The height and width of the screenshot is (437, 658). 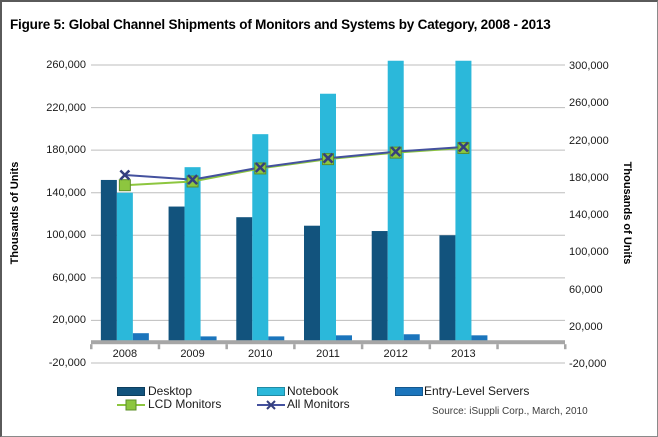 What do you see at coordinates (124, 267) in the screenshot?
I see `bar-notebook-2008` at bounding box center [124, 267].